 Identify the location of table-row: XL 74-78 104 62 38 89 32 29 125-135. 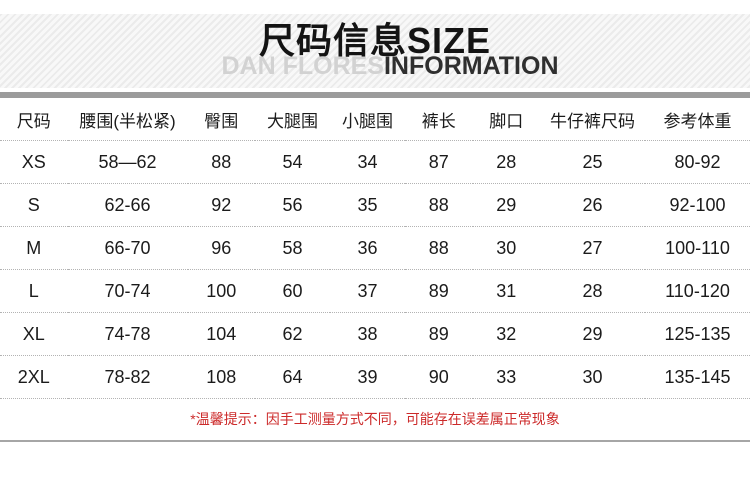
(375, 334).